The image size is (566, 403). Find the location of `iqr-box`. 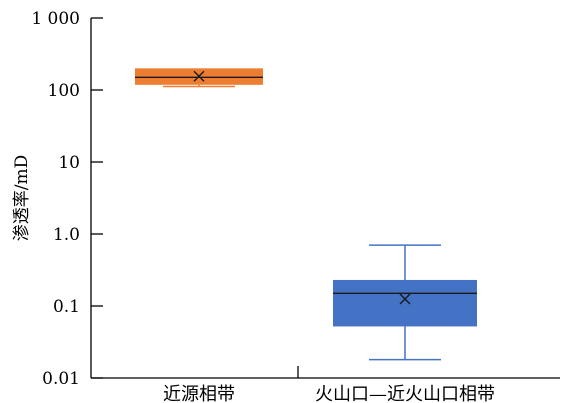

iqr-box is located at coordinates (405, 303).